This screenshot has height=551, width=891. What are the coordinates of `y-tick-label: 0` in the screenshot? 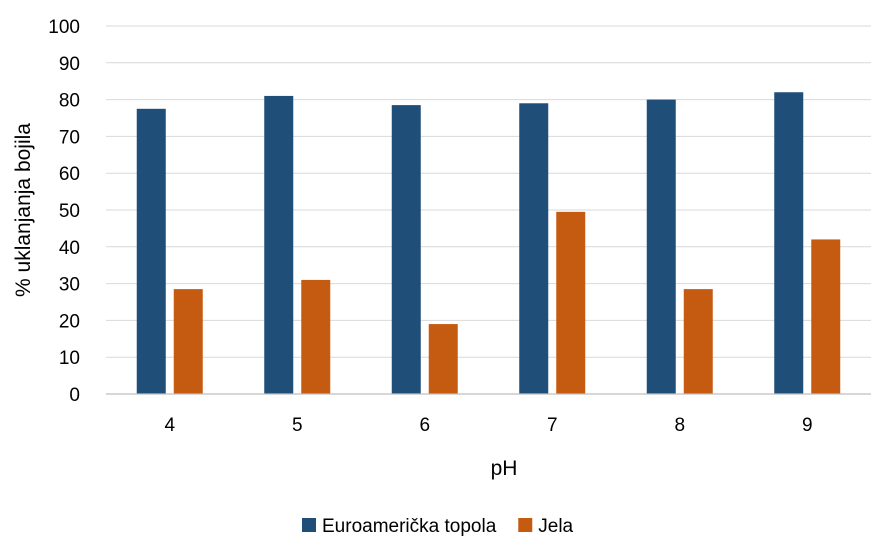 It's located at (74, 395).